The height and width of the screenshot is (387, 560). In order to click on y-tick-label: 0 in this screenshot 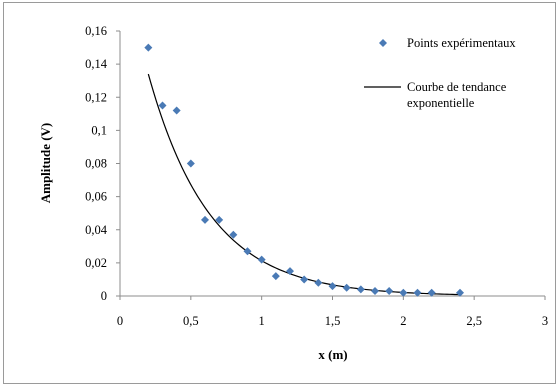, I will do `click(104, 296)`.